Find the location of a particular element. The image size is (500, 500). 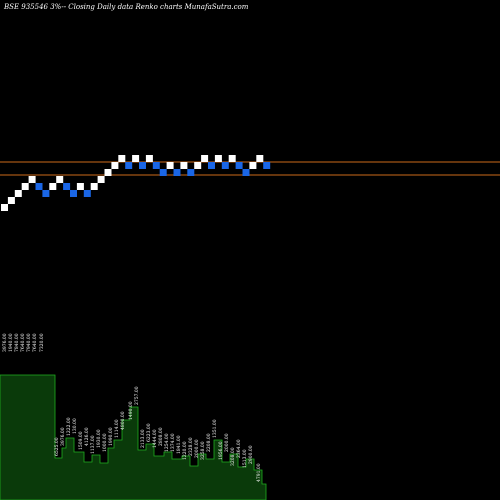

volume-label-36: 3208.00 is located at coordinates (233, 456).